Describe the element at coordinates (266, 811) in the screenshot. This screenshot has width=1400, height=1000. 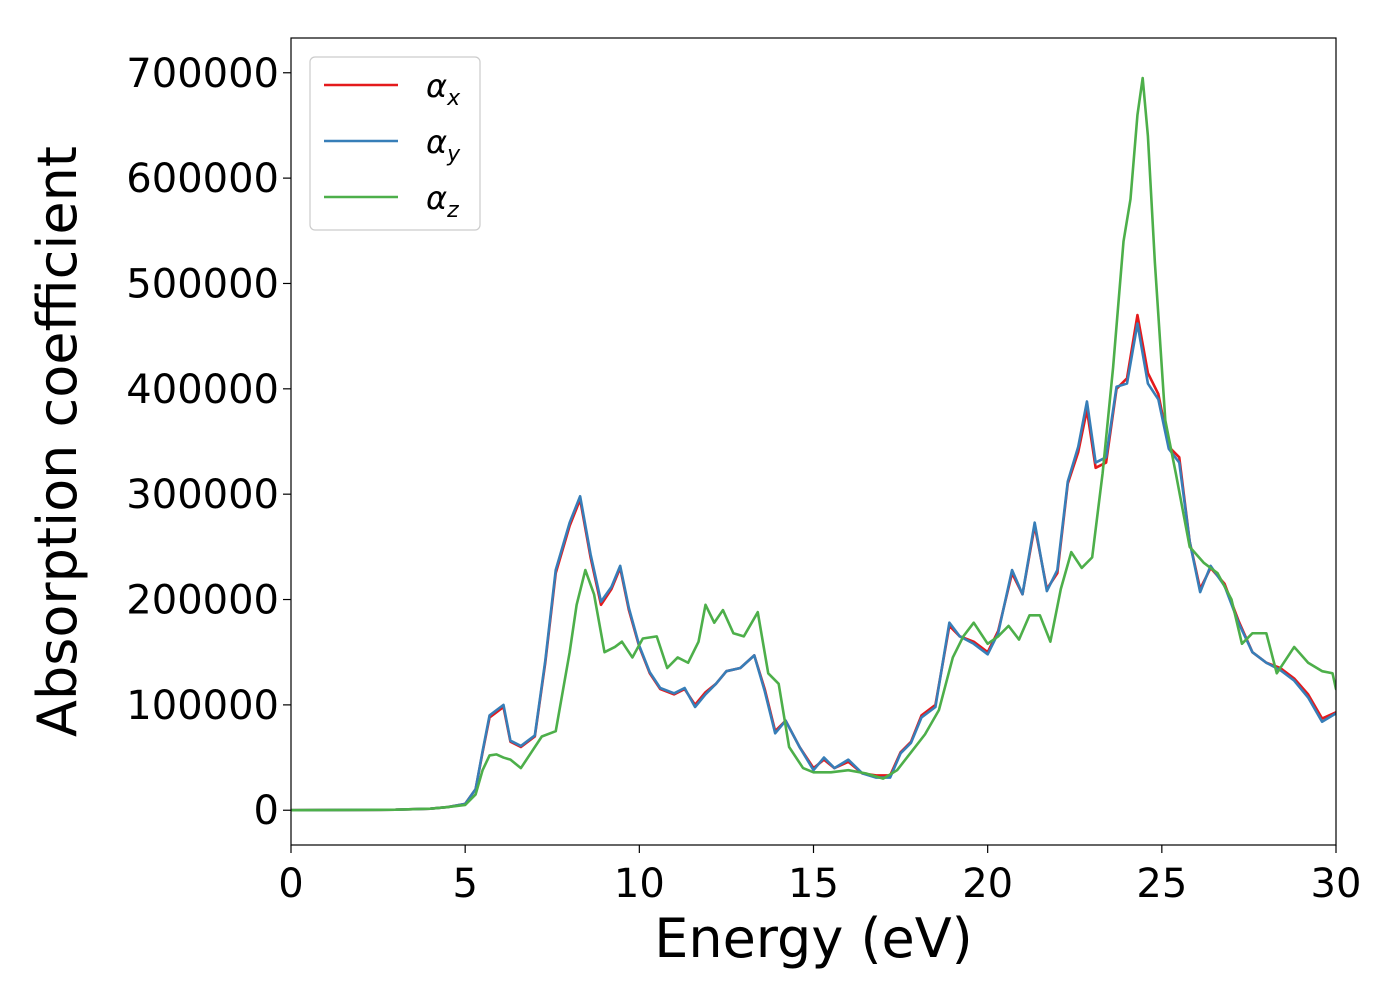
I see `y-tick-label: 0` at that location.